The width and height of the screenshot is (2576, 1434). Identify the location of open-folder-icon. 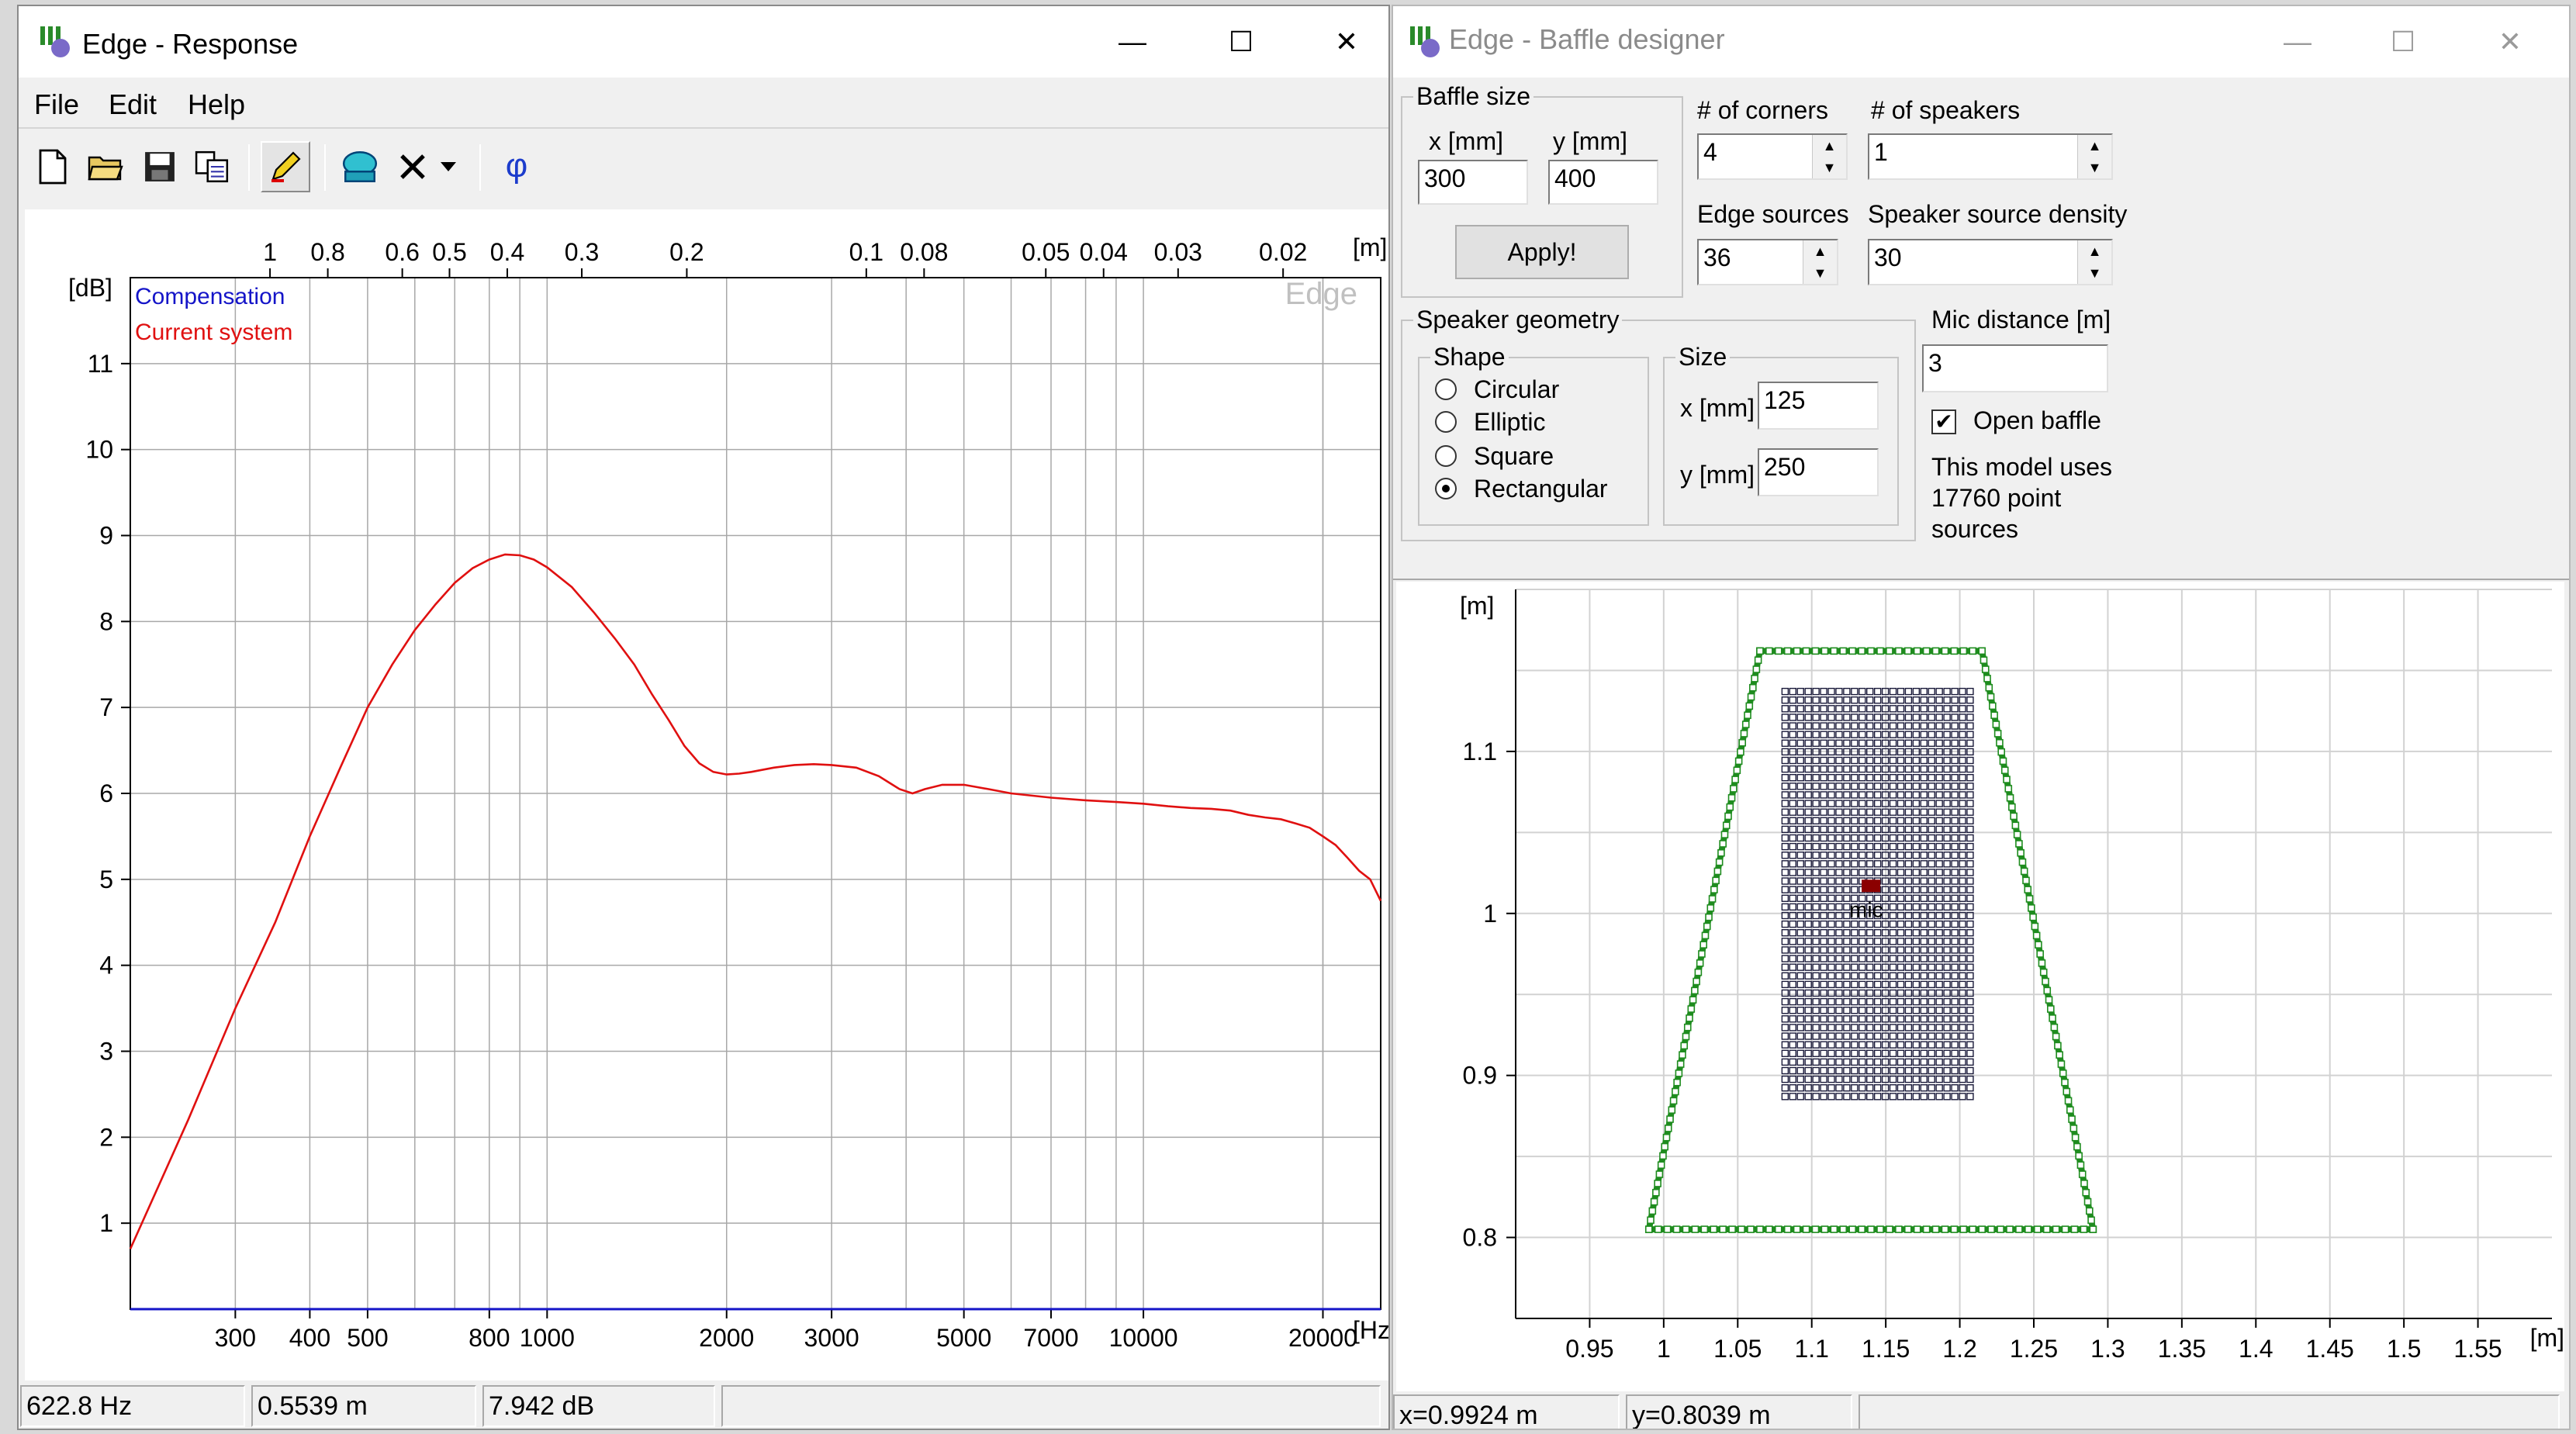
(105, 166).